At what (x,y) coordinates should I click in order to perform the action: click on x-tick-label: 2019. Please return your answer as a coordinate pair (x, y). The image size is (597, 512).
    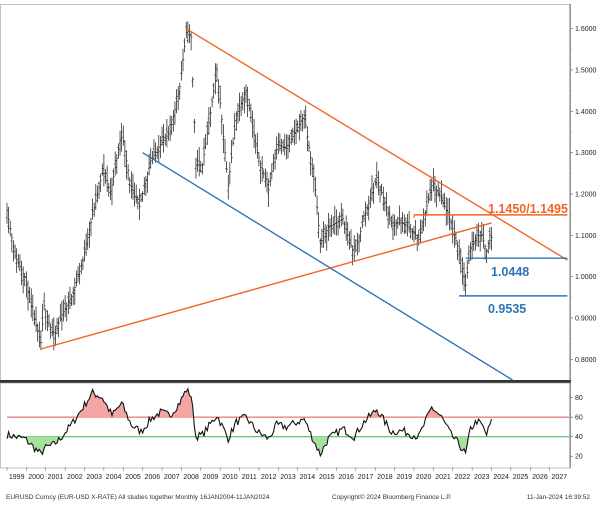
    Looking at the image, I should click on (404, 477).